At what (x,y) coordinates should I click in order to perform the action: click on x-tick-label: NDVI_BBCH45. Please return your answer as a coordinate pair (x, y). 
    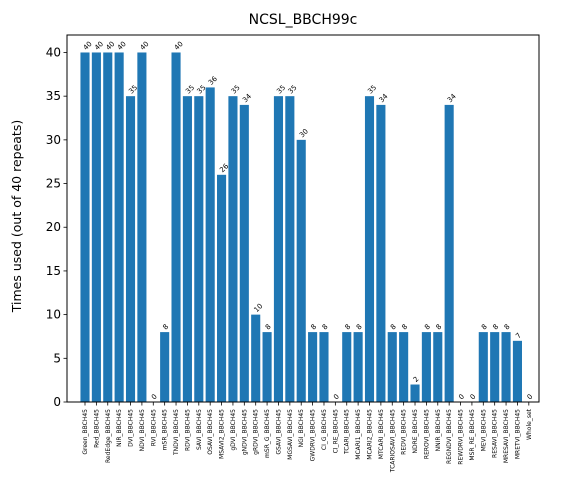
    Looking at the image, I should click on (142, 430).